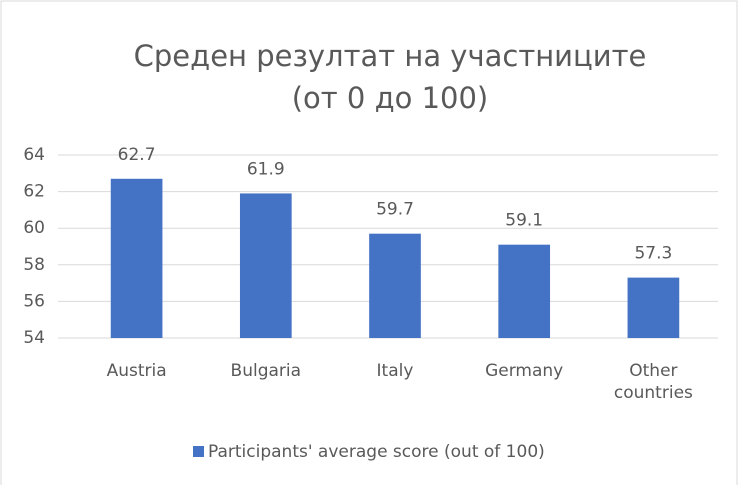 The height and width of the screenshot is (485, 738). What do you see at coordinates (653, 254) in the screenshot?
I see `data-label: 57.3` at bounding box center [653, 254].